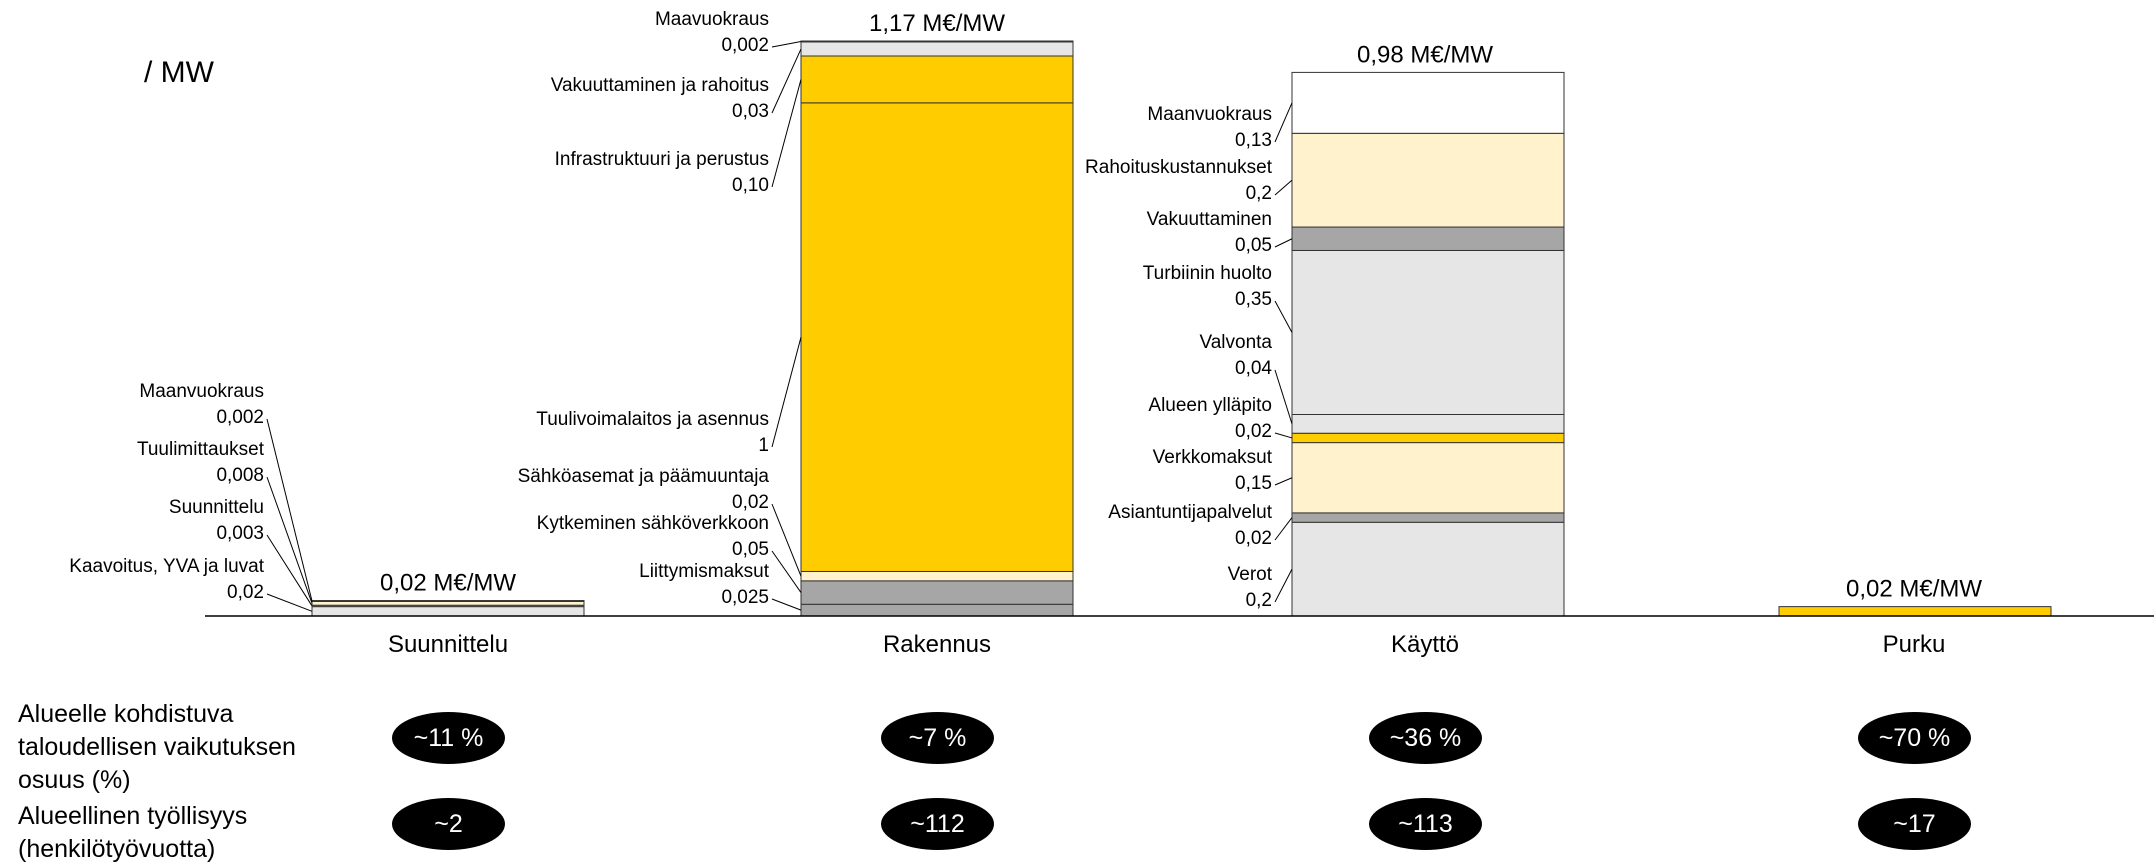  What do you see at coordinates (448, 824) in the screenshot?
I see `value-pill: ~2` at bounding box center [448, 824].